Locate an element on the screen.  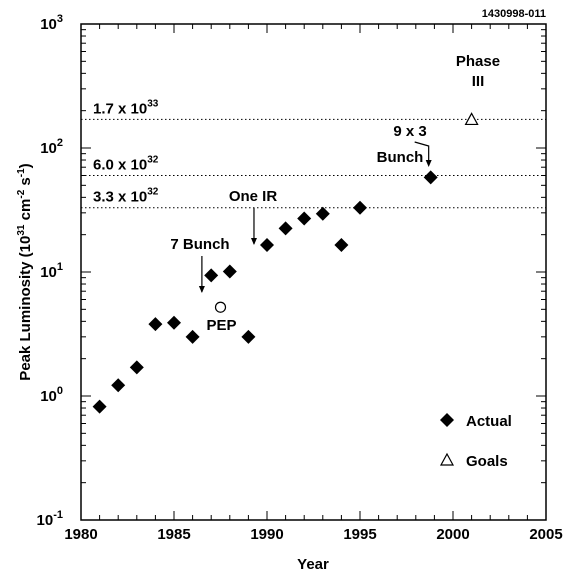
y-tick-label: 10³ is located at coordinates (51, 23).